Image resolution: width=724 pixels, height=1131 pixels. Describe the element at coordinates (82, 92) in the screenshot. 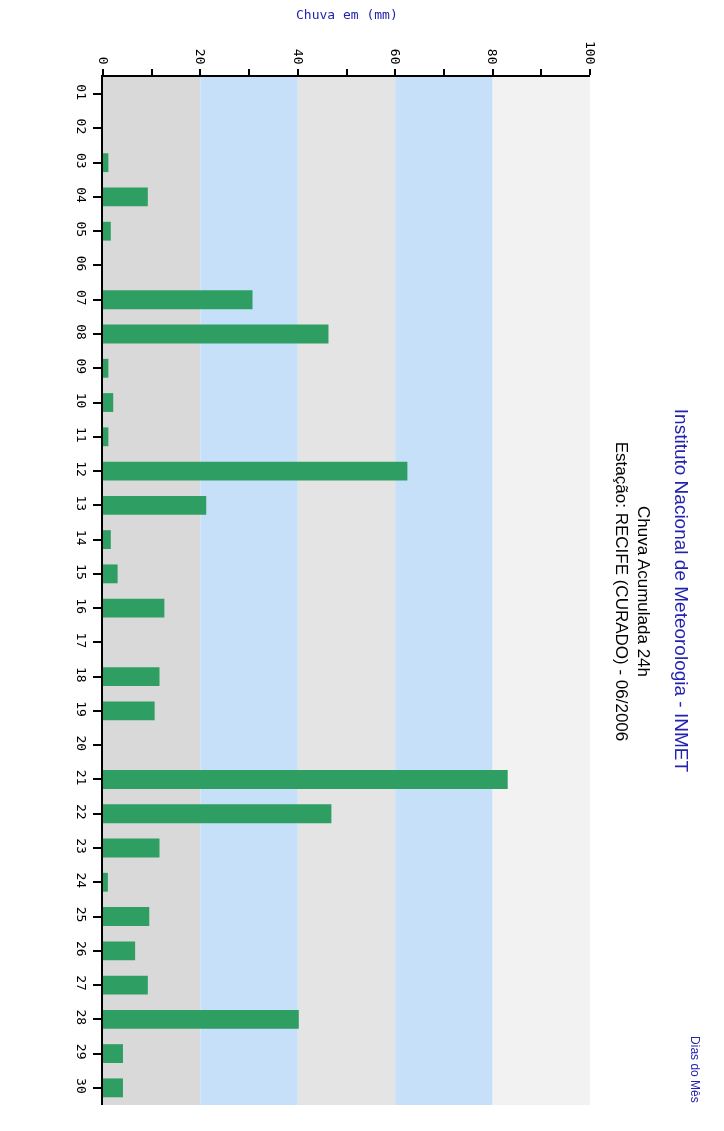

I see `y-tick-label: 01` at that location.